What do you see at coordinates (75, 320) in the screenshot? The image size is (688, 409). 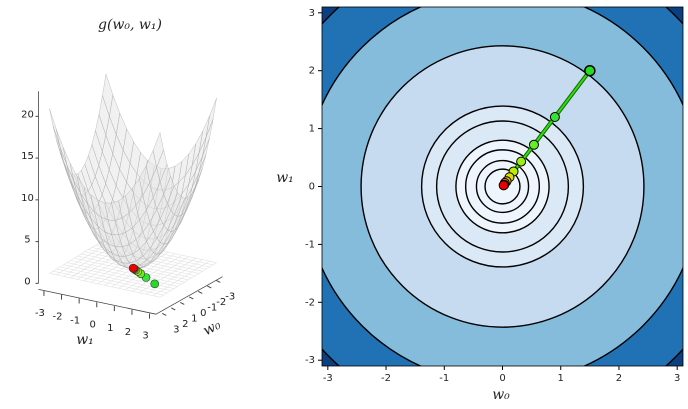 I see `w1-tick-label: -1` at bounding box center [75, 320].